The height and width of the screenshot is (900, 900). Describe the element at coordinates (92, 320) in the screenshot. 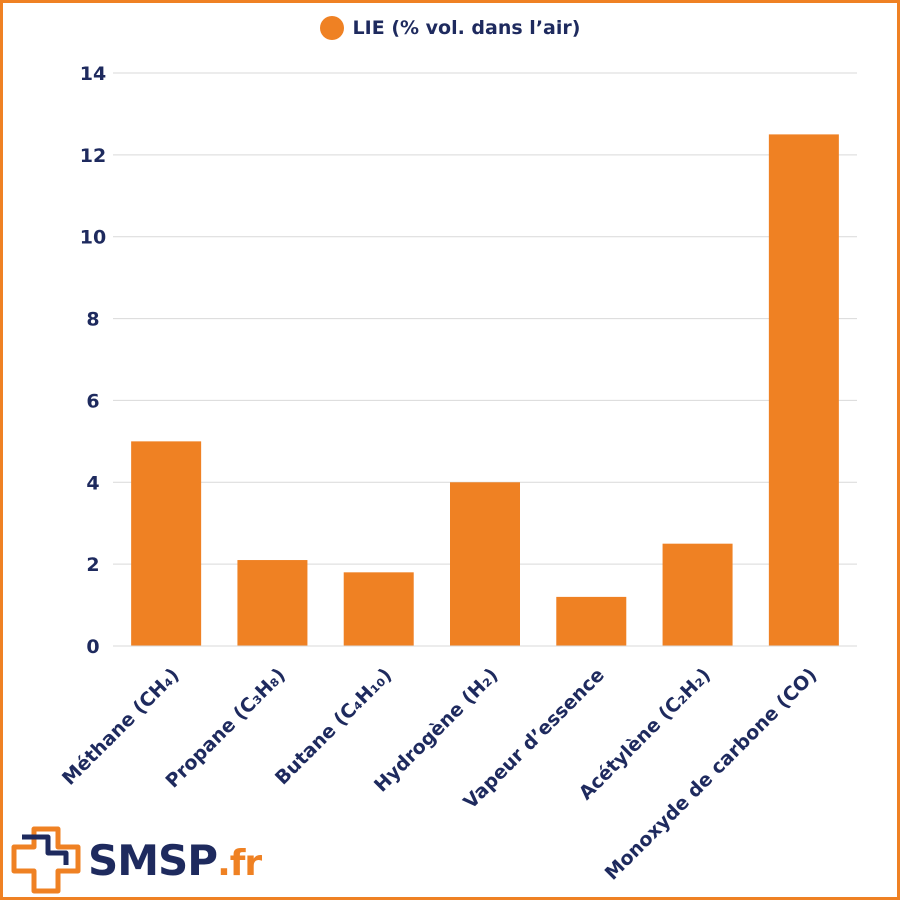

I see `y-tick-label: 8` at that location.